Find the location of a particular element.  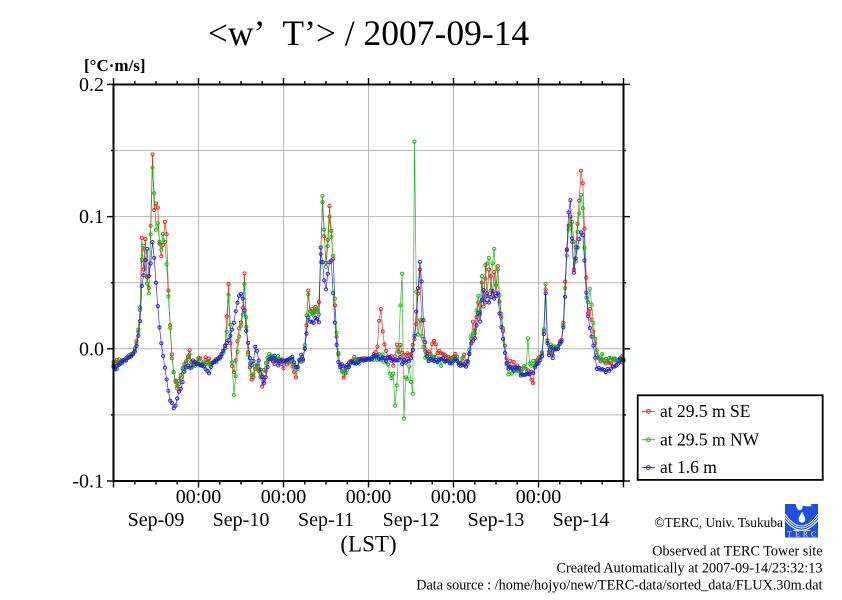

svg-text: 0.0 is located at coordinates (91, 349).